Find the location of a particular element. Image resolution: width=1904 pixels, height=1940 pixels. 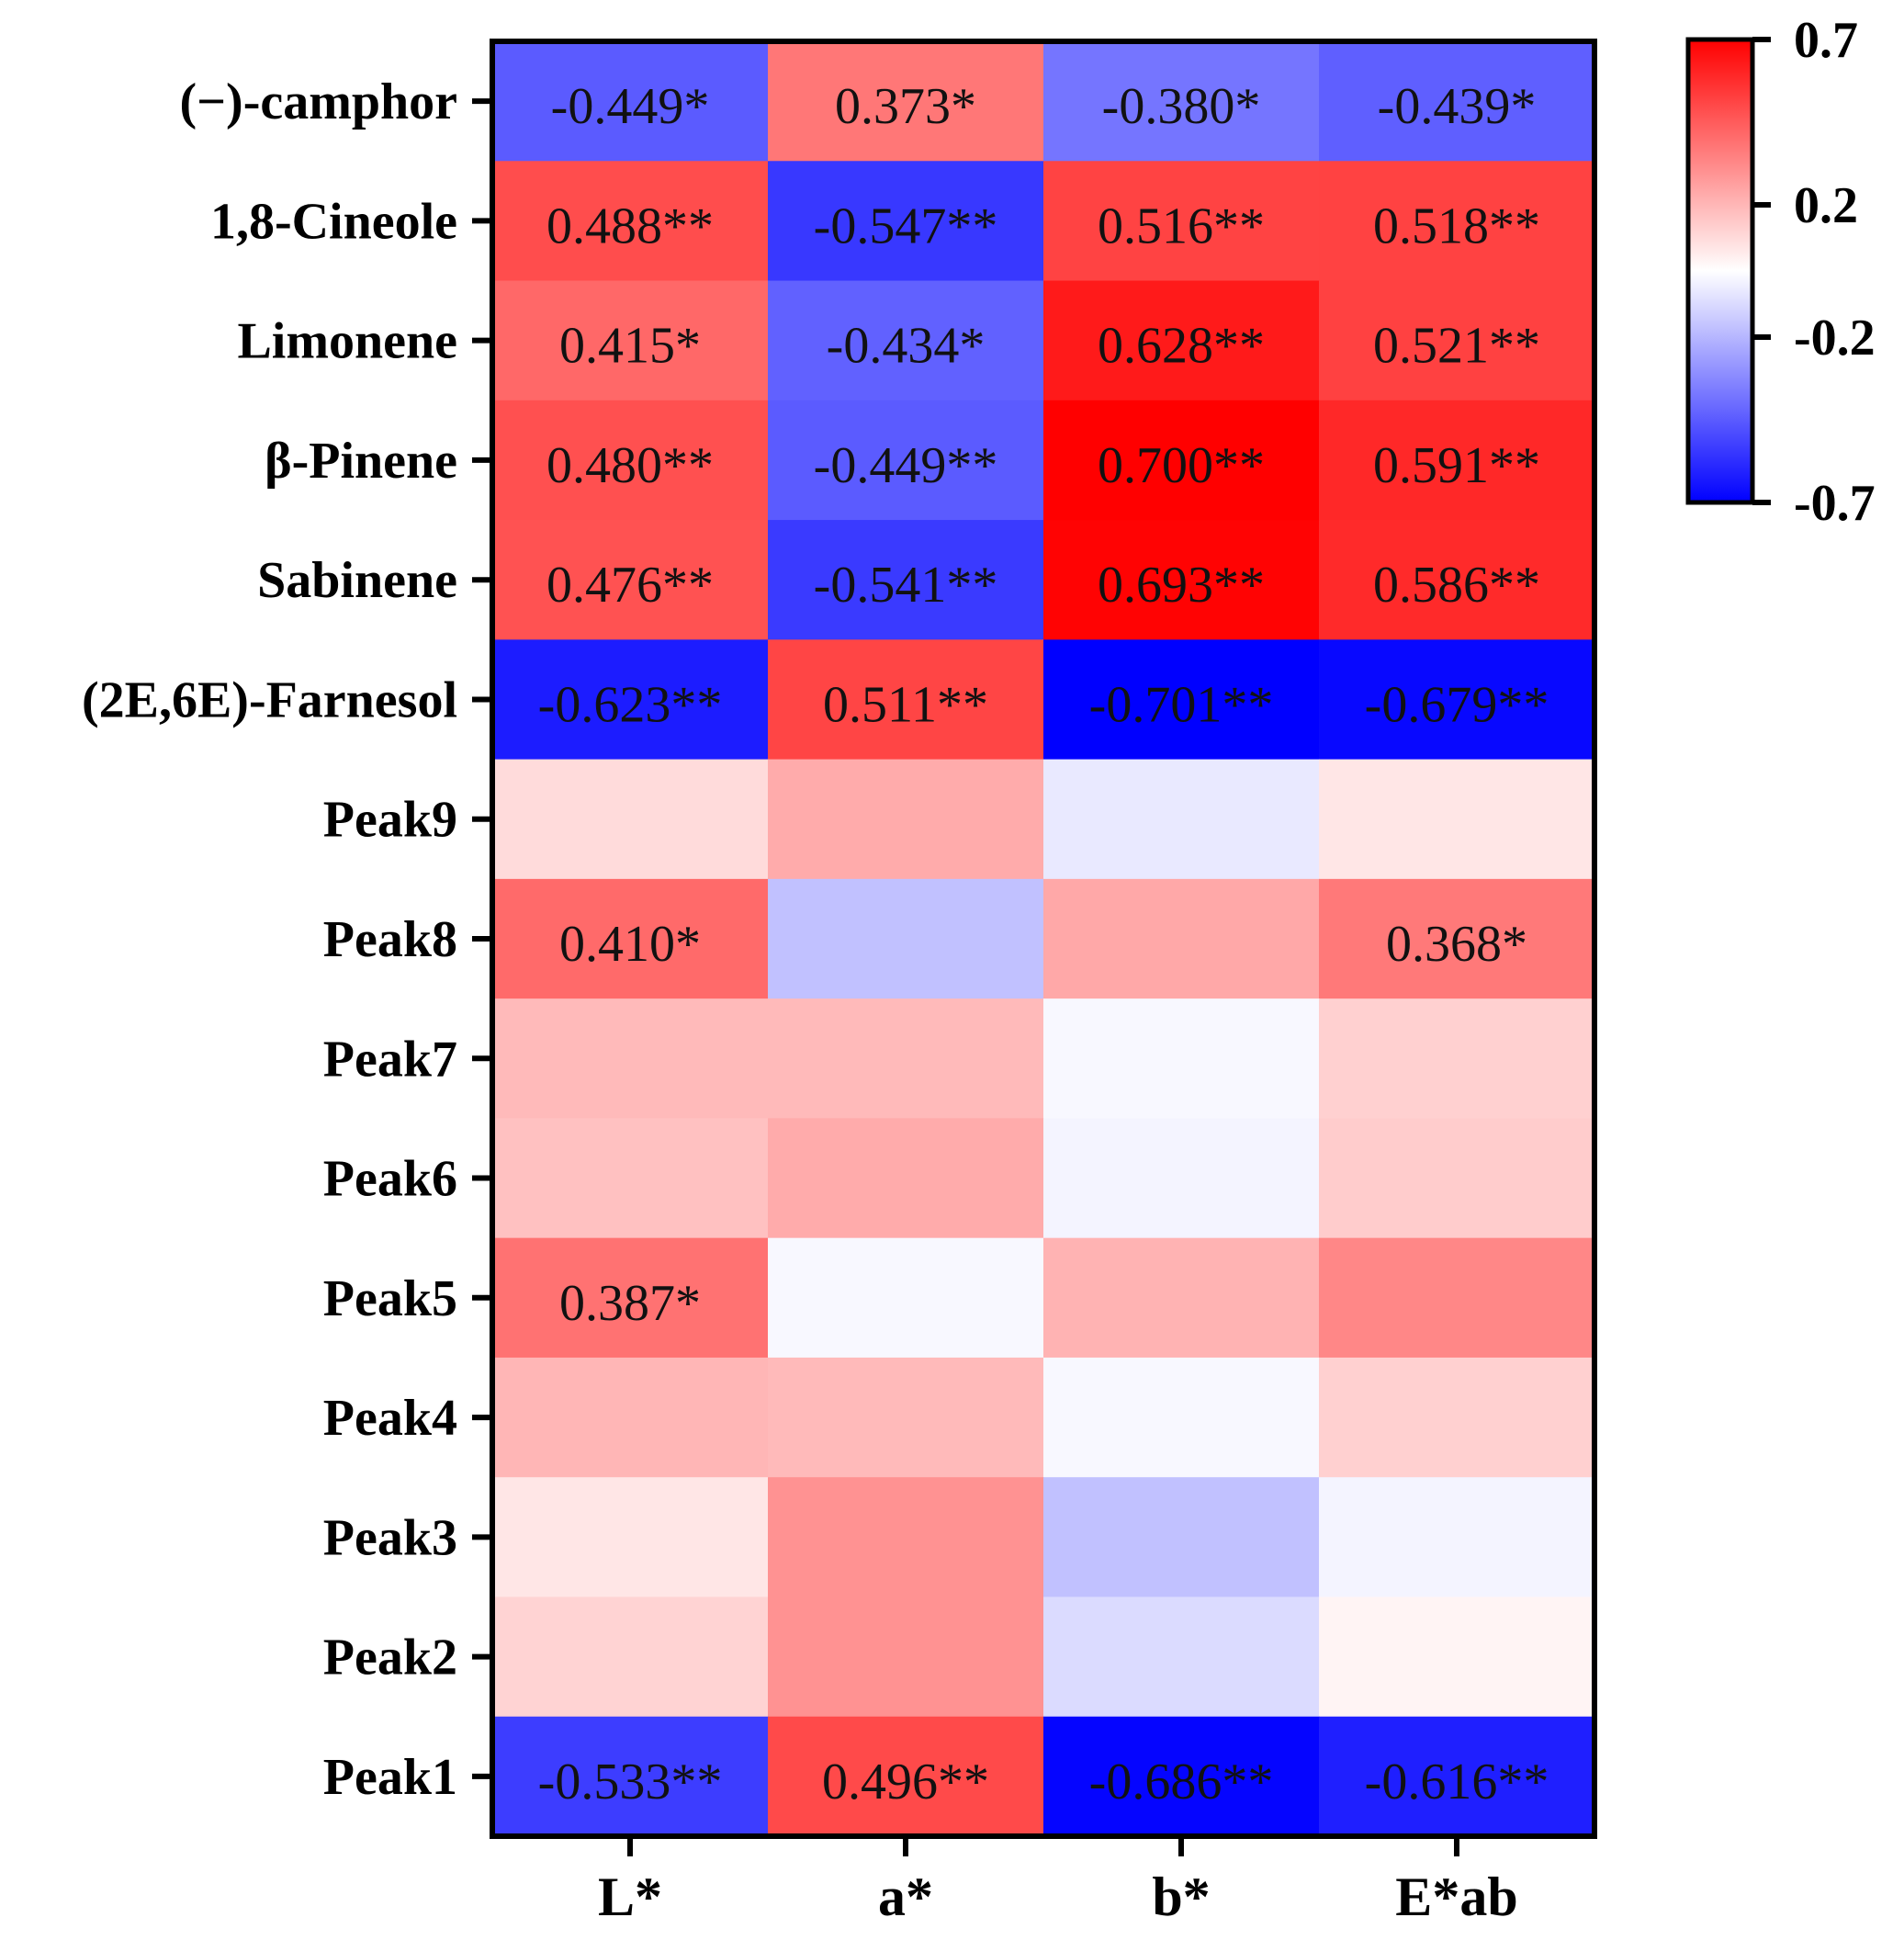

heatmap-cell-label: -0.439* is located at coordinates (1457, 106).